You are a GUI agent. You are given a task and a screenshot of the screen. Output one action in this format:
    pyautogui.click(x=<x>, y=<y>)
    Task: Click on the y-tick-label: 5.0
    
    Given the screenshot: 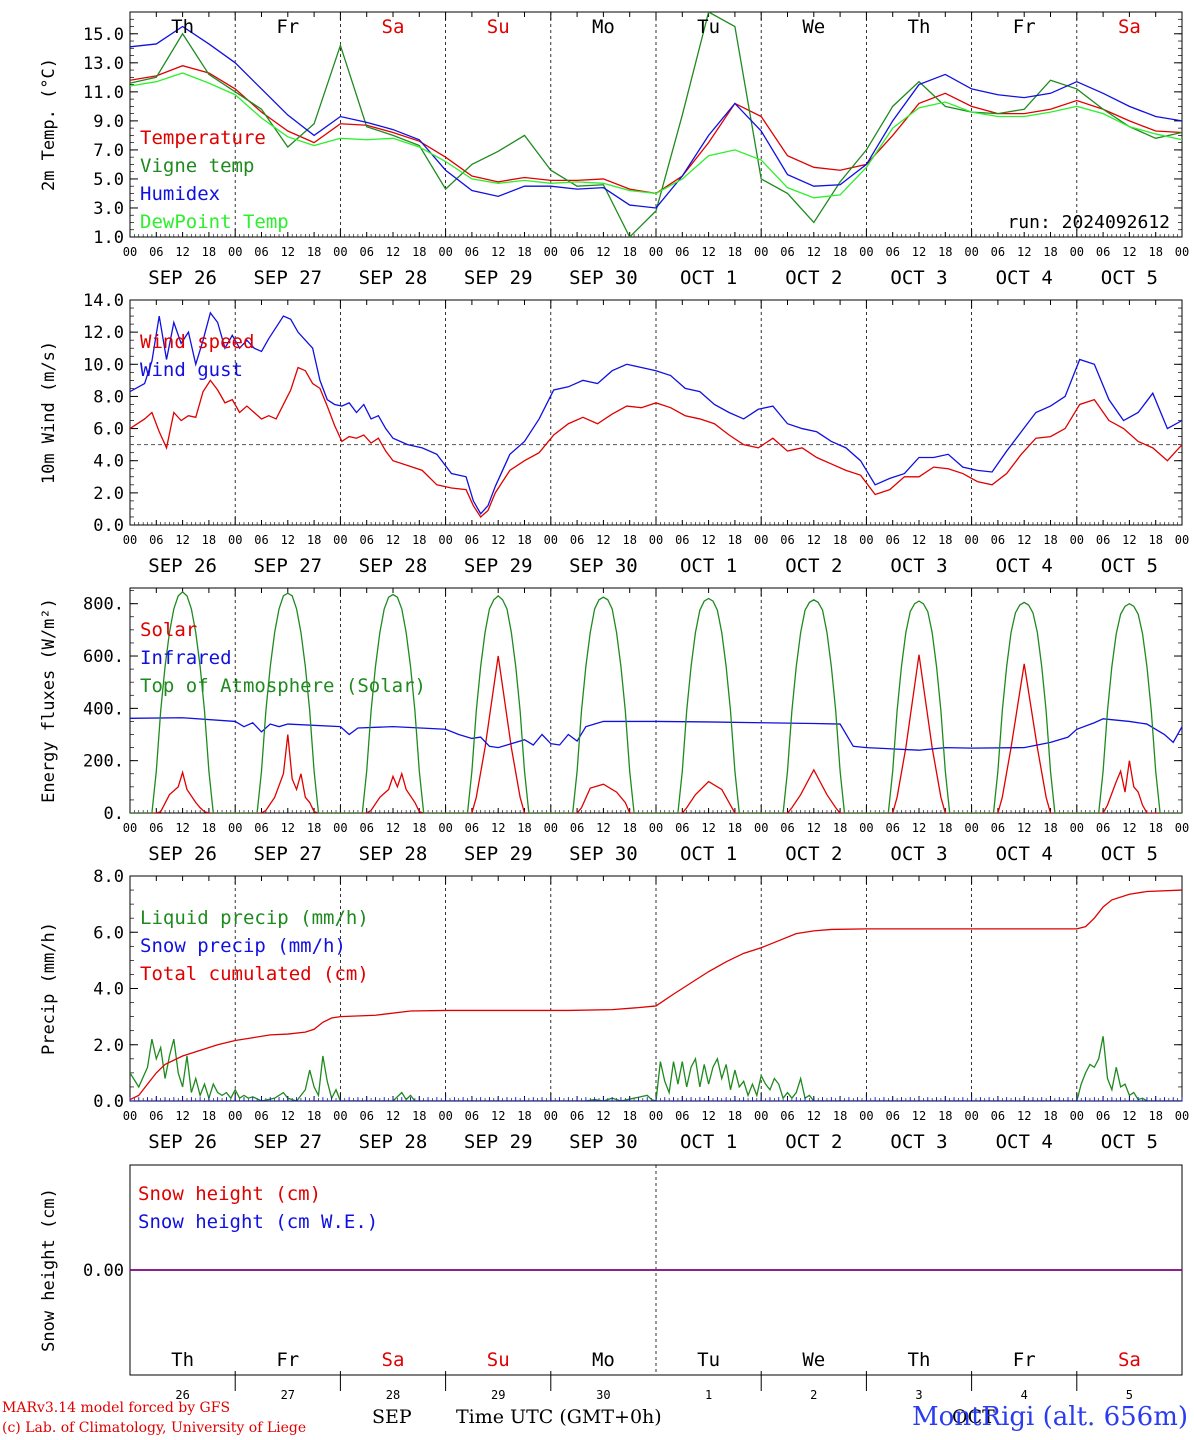 What is the action you would take?
    pyautogui.click(x=108, y=180)
    